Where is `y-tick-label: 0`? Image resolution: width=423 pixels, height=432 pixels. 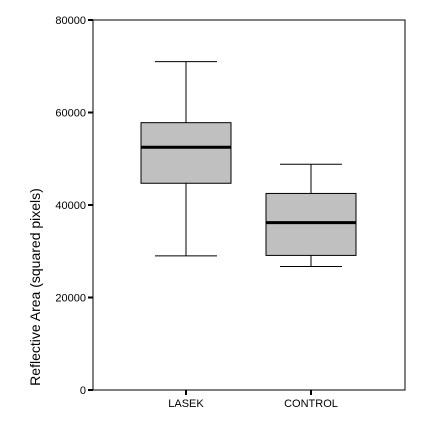 y-tick-label: 0 is located at coordinates (83, 391).